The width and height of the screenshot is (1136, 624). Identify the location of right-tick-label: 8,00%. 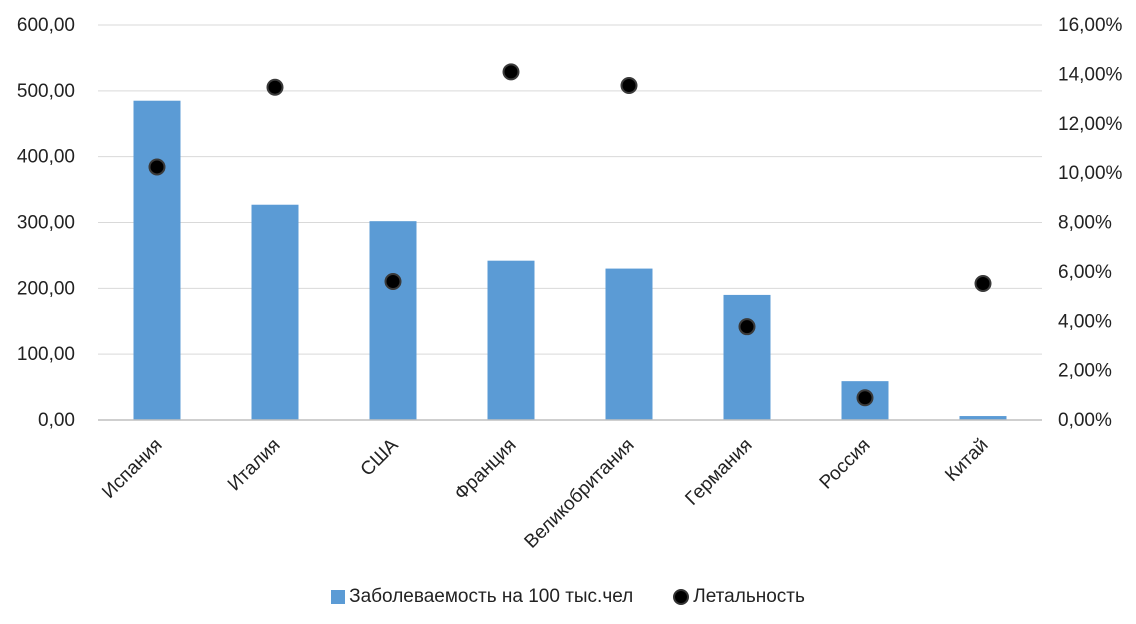
(1085, 223).